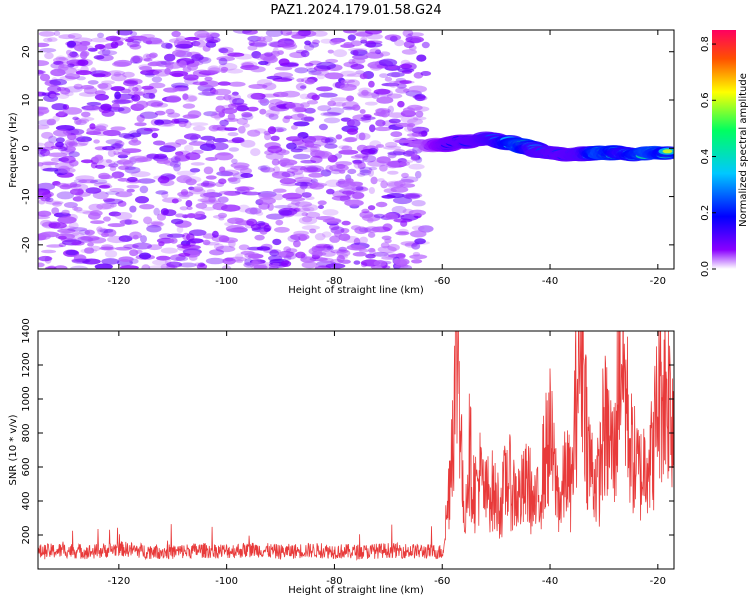 The width and height of the screenshot is (750, 600). What do you see at coordinates (26, 466) in the screenshot?
I see `y-tick-label: 600` at bounding box center [26, 466].